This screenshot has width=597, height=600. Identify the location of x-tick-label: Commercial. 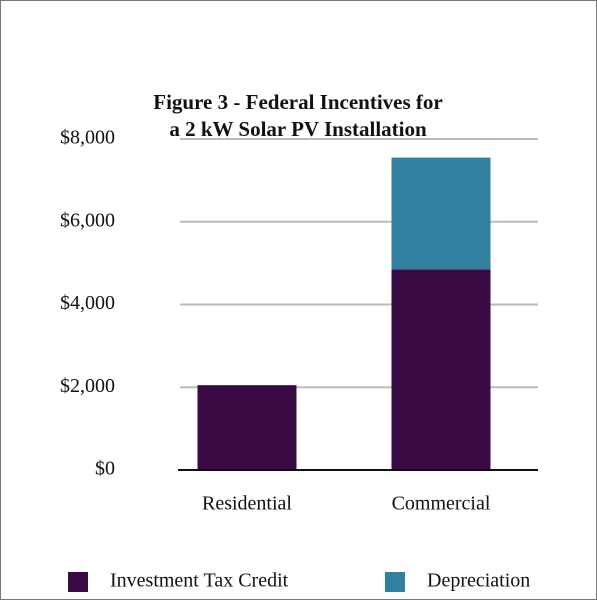
(441, 504).